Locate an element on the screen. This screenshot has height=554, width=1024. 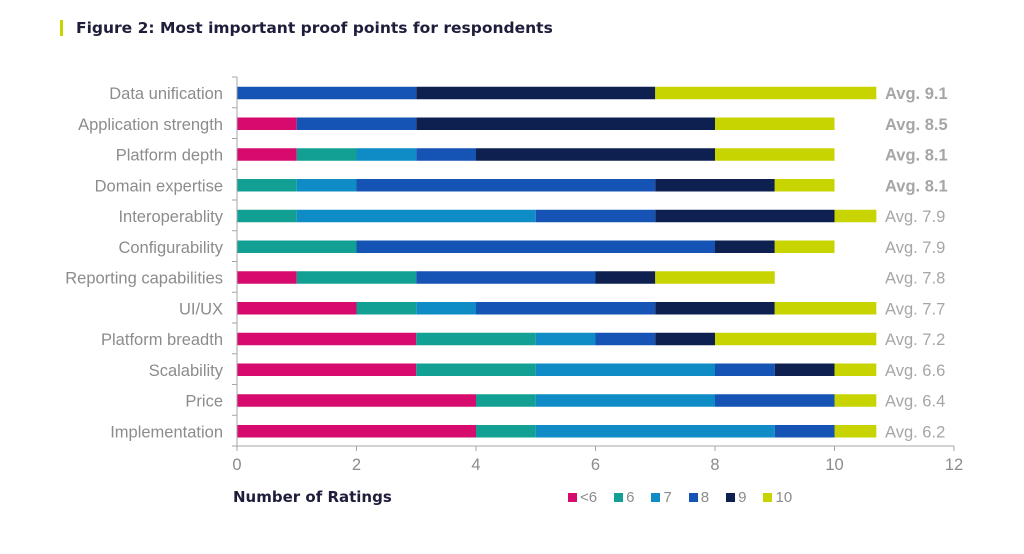
category-label: Domain expertise is located at coordinates (159, 186).